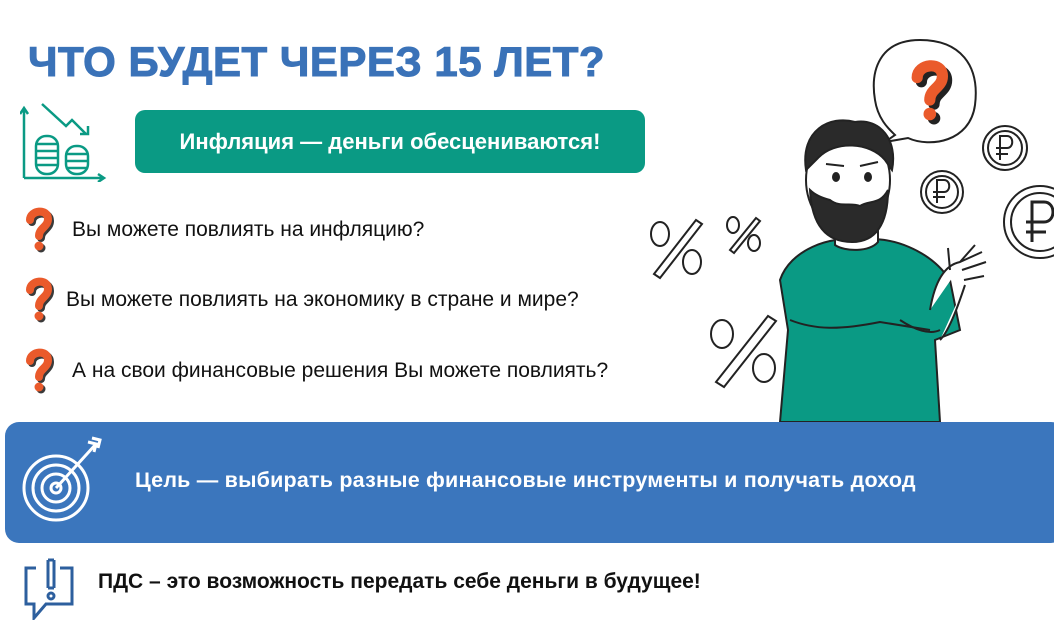  I want to click on page-title: ЧТО БУДЕТ ЧЕРЕЗ 15 ЛЕТ?, so click(316, 62).